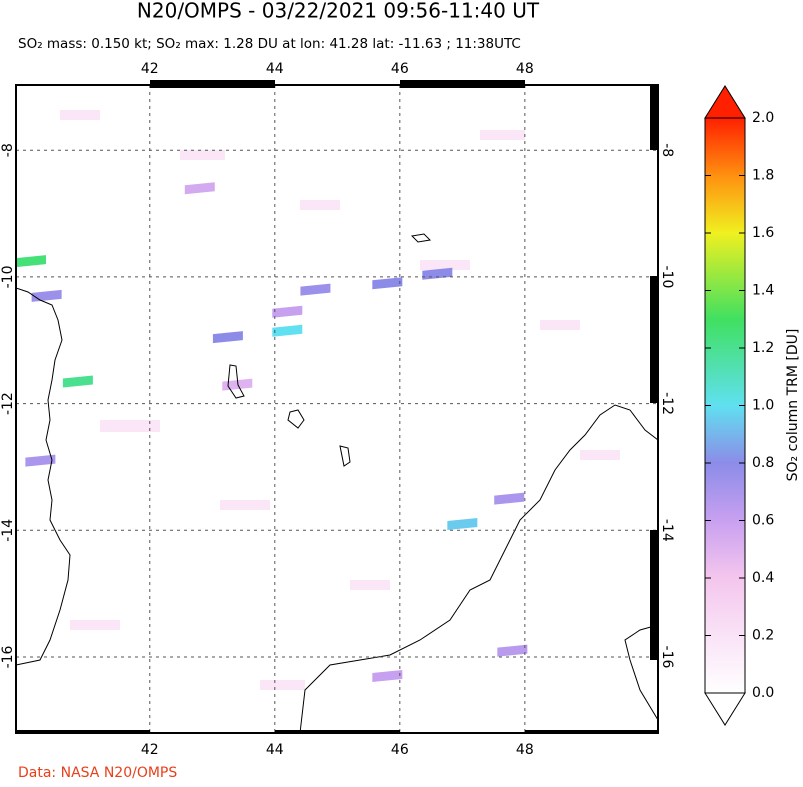 Image resolution: width=803 pixels, height=787 pixels. I want to click on colorbar, so click(725, 405).